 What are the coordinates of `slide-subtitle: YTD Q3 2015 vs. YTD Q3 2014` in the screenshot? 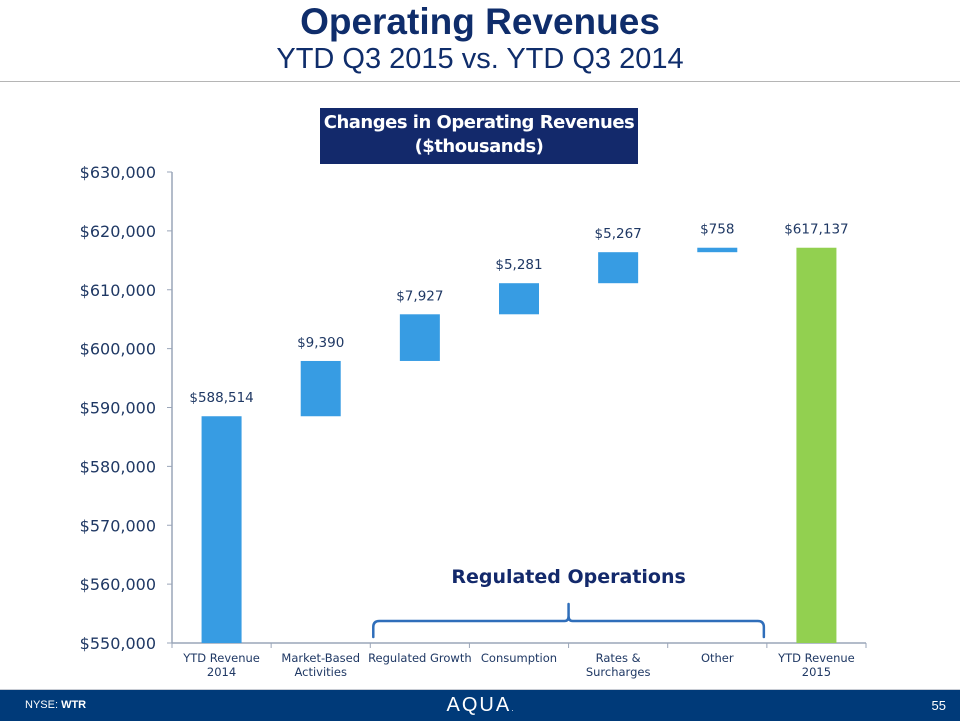 It's located at (480, 59).